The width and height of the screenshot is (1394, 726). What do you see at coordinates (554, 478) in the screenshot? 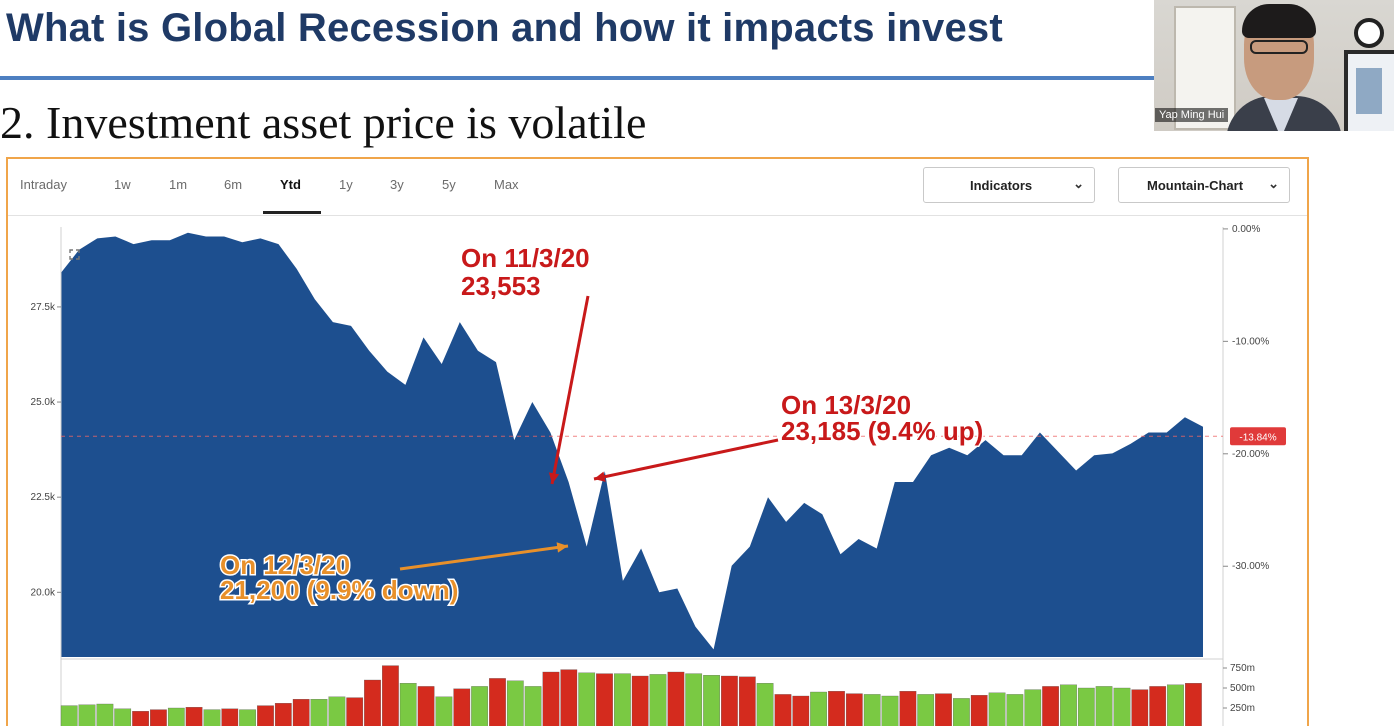
I see `arrow-11-3-head` at bounding box center [554, 478].